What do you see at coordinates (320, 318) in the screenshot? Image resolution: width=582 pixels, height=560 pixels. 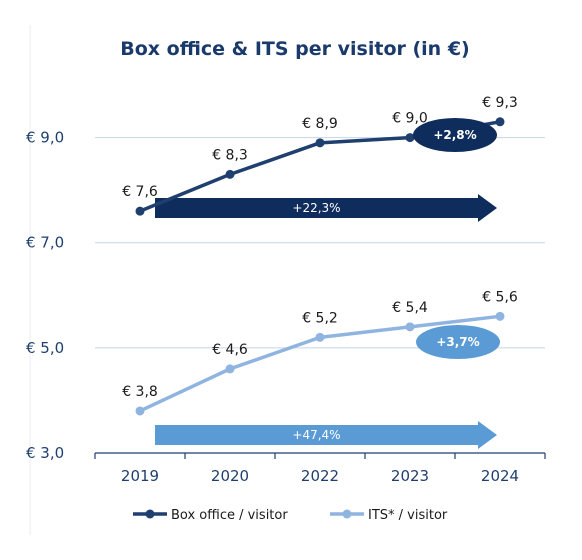 I see `data-label: € 5,2` at bounding box center [320, 318].